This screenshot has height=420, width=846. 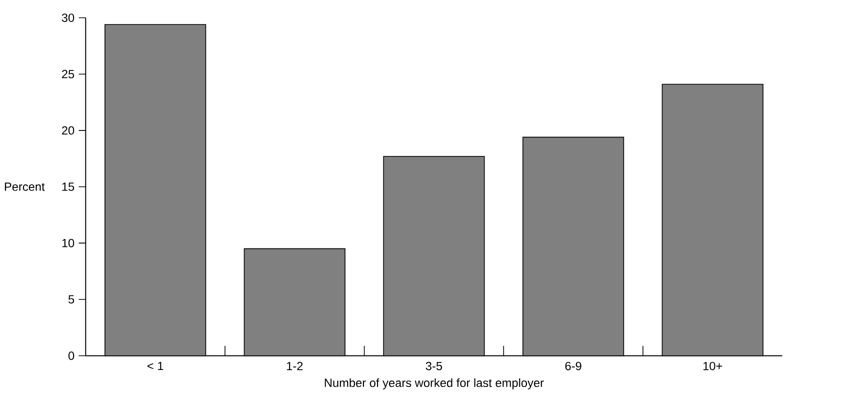 I want to click on y-tick-label: 30, so click(x=68, y=18).